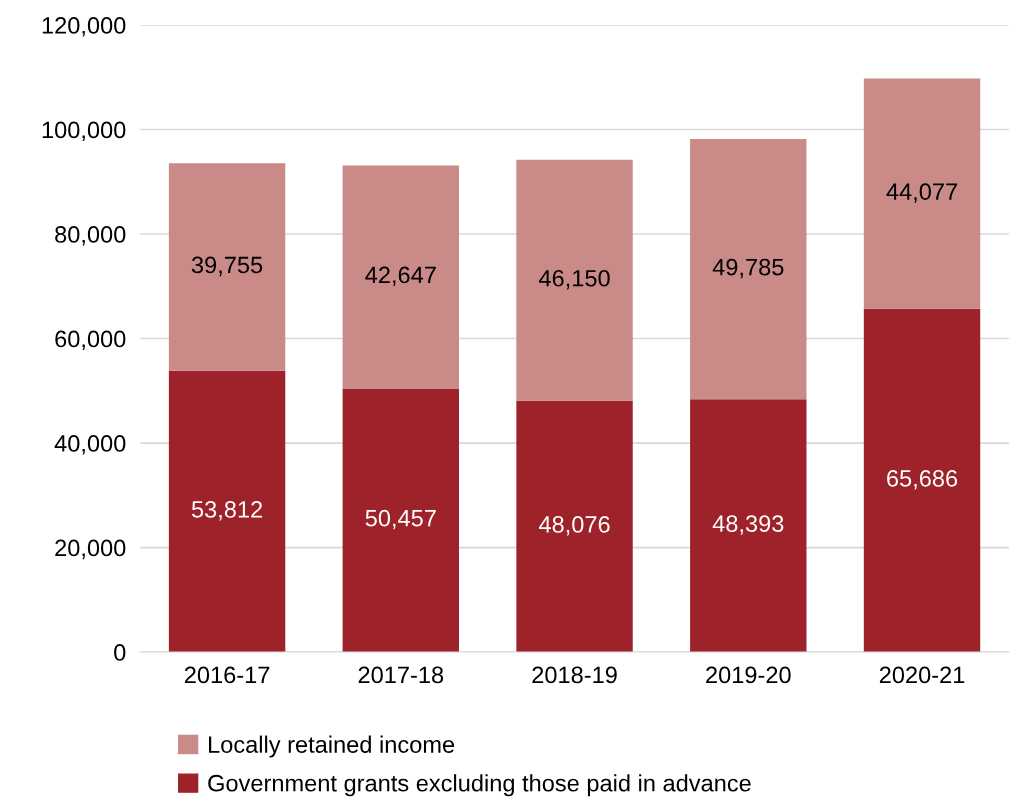  I want to click on data-label: 49,785, so click(748, 268).